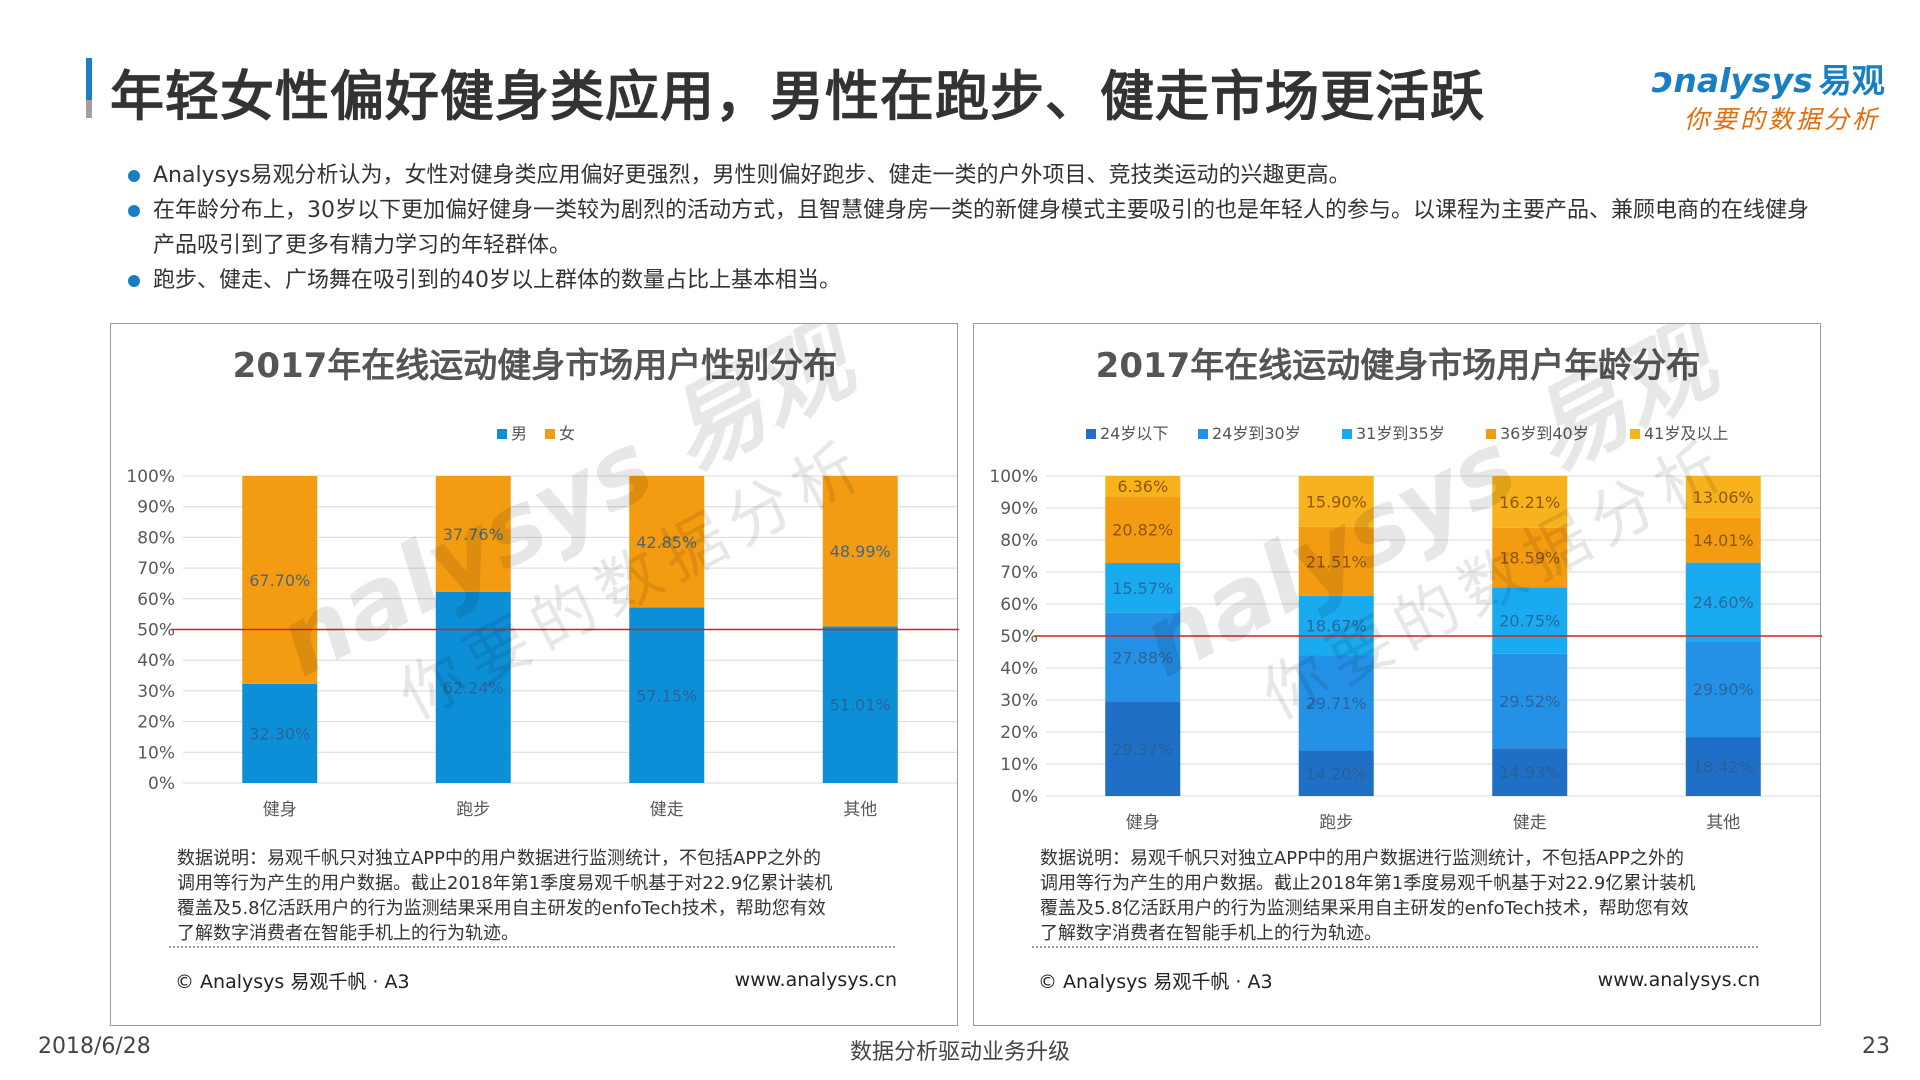 This screenshot has width=1920, height=1080. Describe the element at coordinates (504, 883) in the screenshot. I see `data-note-line: 调用等行为产生的用户数据。截止2018年第1季度易观千帆基于对22.9亿累计装机` at that location.